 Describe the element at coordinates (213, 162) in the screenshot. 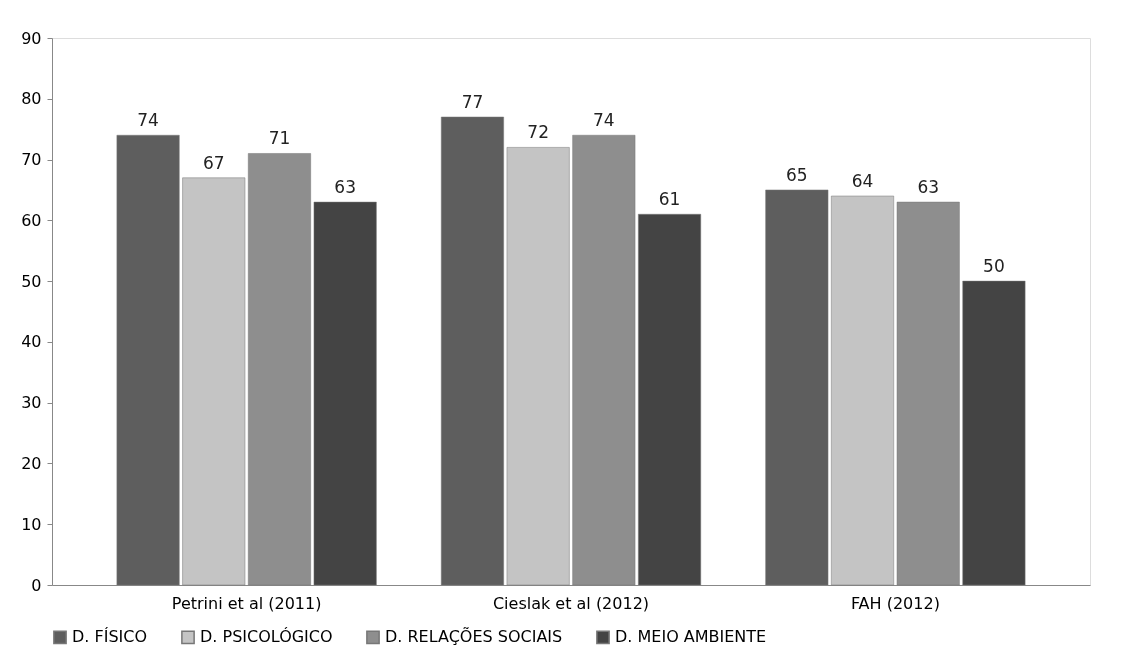

I see `data-label: 67` at that location.